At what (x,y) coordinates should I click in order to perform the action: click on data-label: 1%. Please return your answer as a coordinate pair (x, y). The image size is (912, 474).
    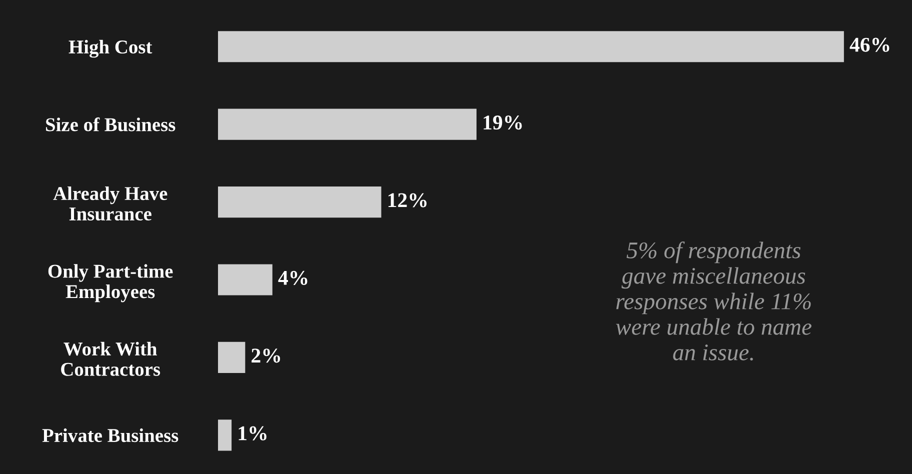
    Looking at the image, I should click on (252, 433).